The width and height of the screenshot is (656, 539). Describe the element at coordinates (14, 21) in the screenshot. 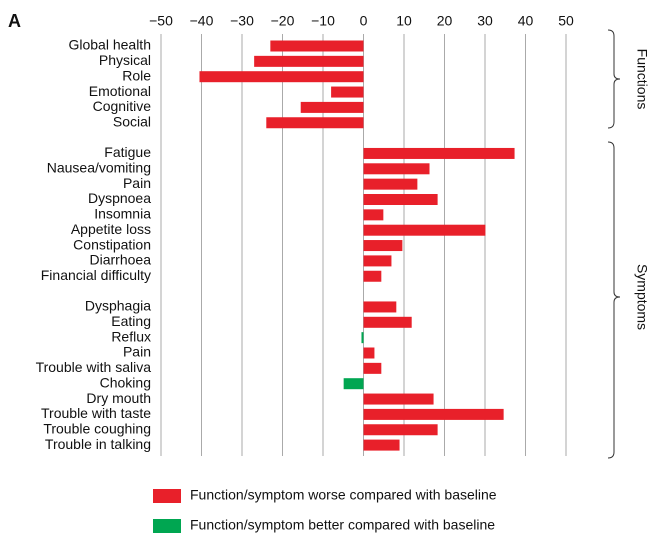

I see `panel-label: A` at that location.